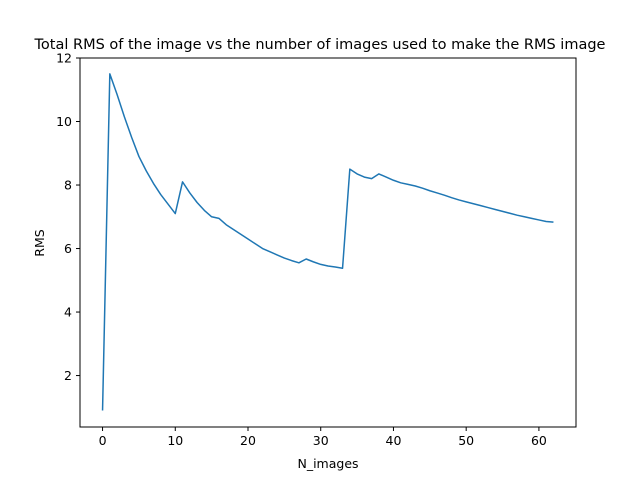  What do you see at coordinates (68, 248) in the screenshot?
I see `y-tick-label: 6` at bounding box center [68, 248].